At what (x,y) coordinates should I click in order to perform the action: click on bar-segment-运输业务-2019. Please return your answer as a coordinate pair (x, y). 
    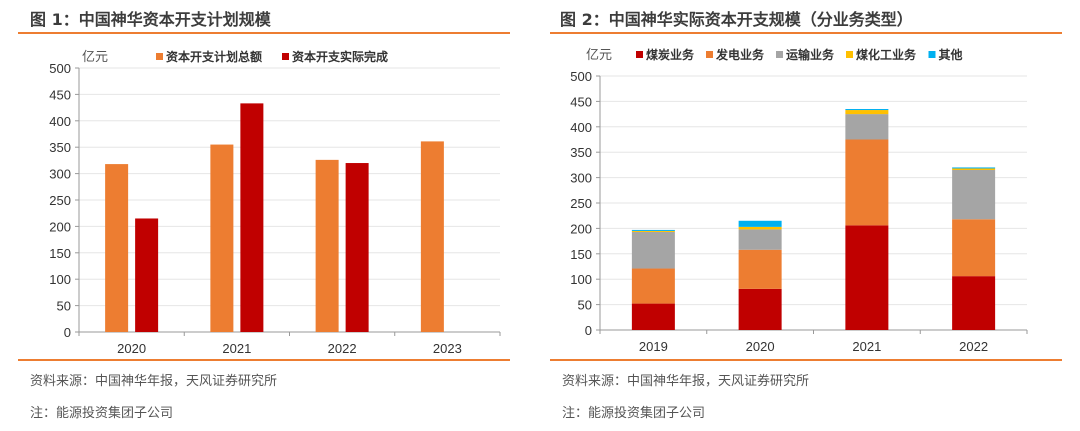
    Looking at the image, I should click on (653, 250).